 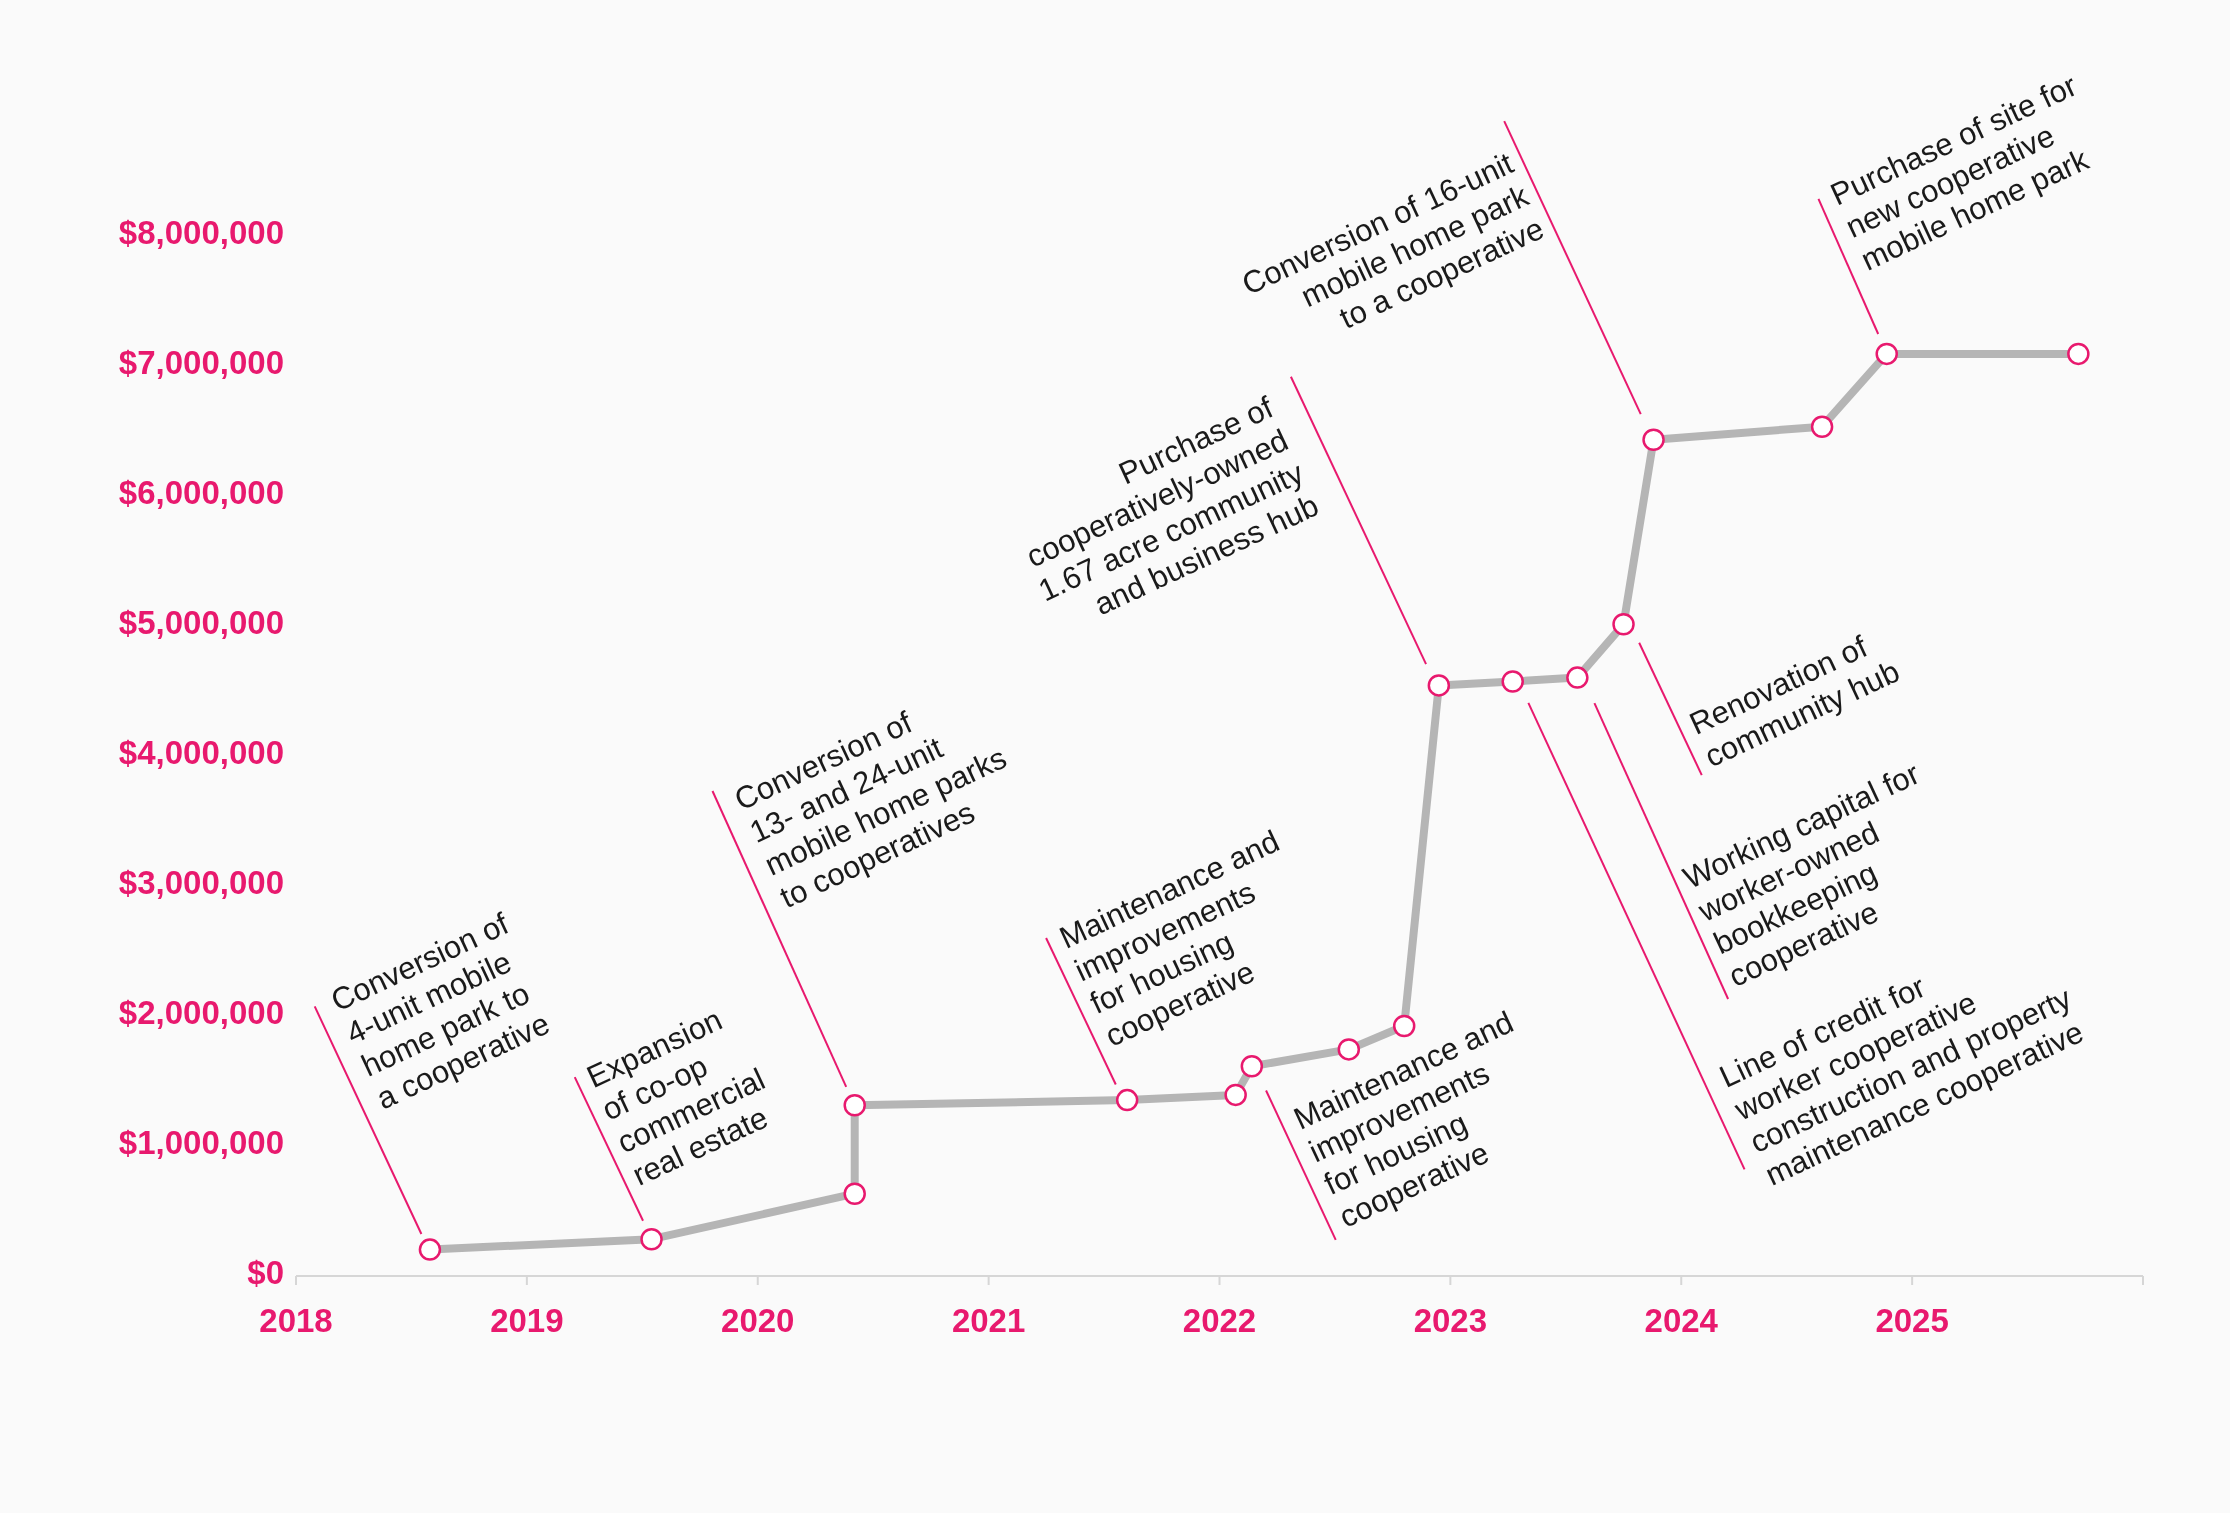 What do you see at coordinates (201, 232) in the screenshot?
I see `y-tick-label: $8,000,000` at bounding box center [201, 232].